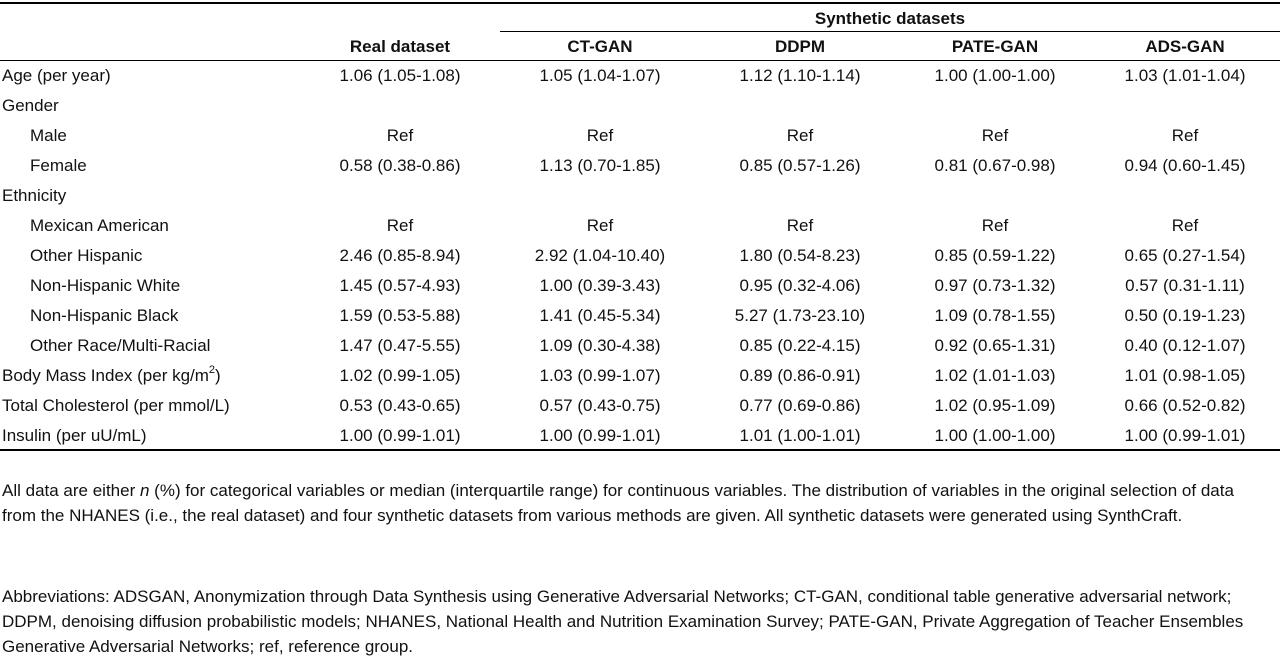 This screenshot has height=661, width=1280. I want to click on table-cell: 1.01 (0.98-1.05), so click(1185, 375).